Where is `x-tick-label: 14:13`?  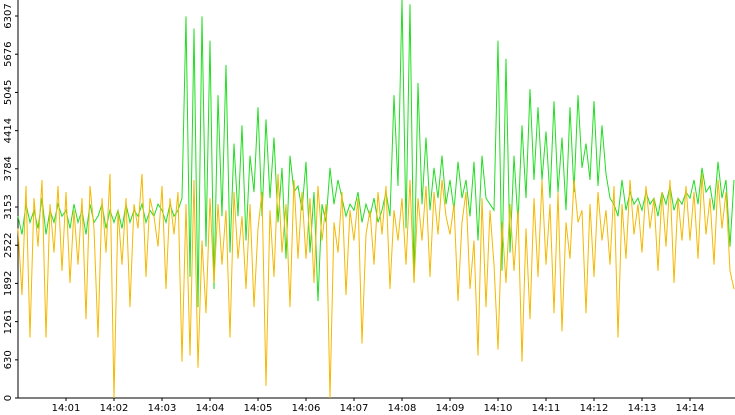 x-tick-label: 14:13 is located at coordinates (642, 408).